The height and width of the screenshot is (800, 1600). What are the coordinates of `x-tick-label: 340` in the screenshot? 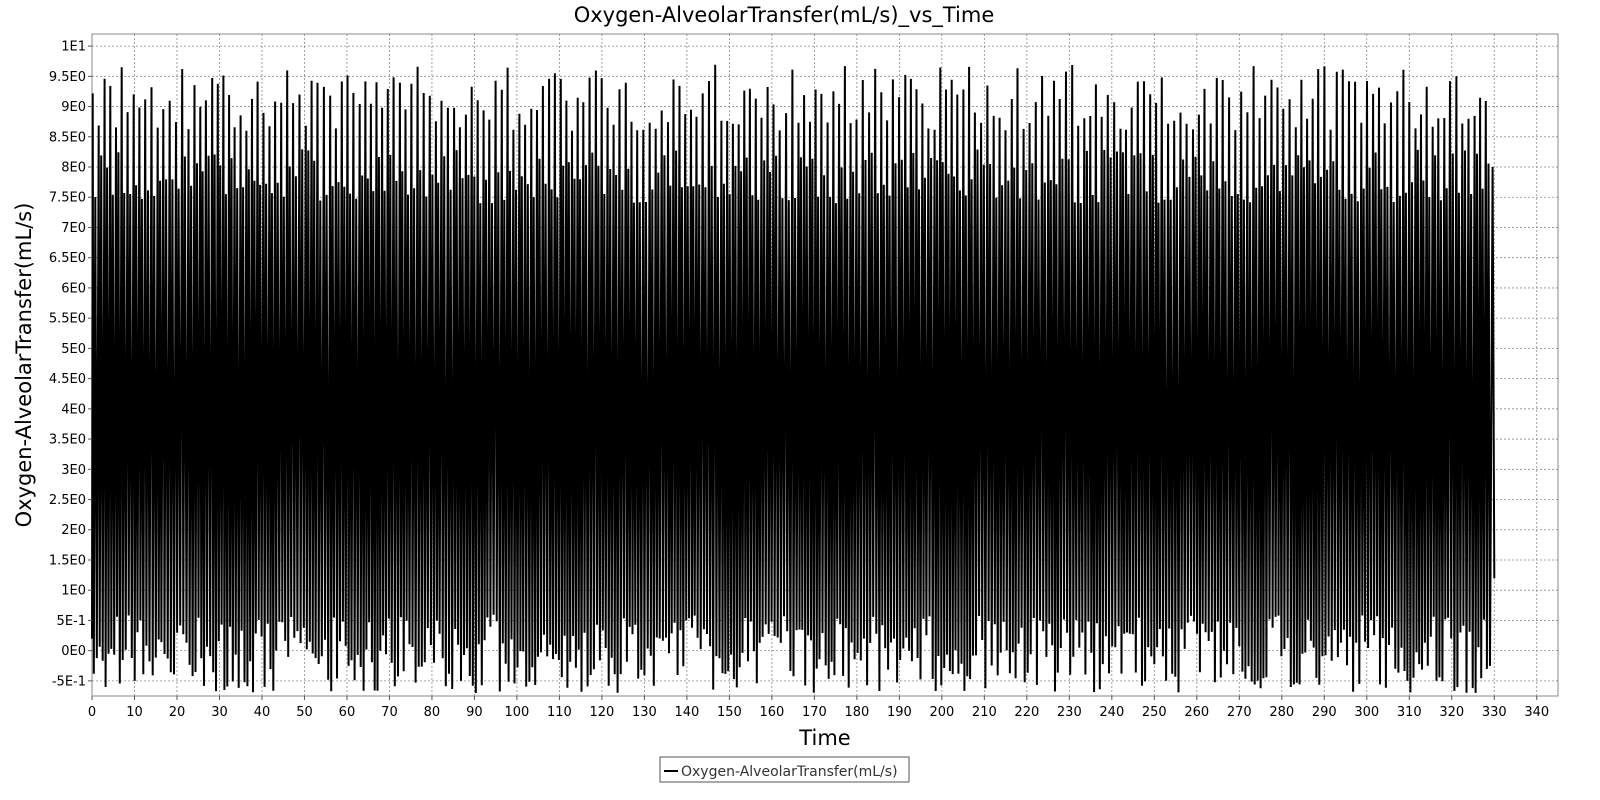 It's located at (1536, 712).